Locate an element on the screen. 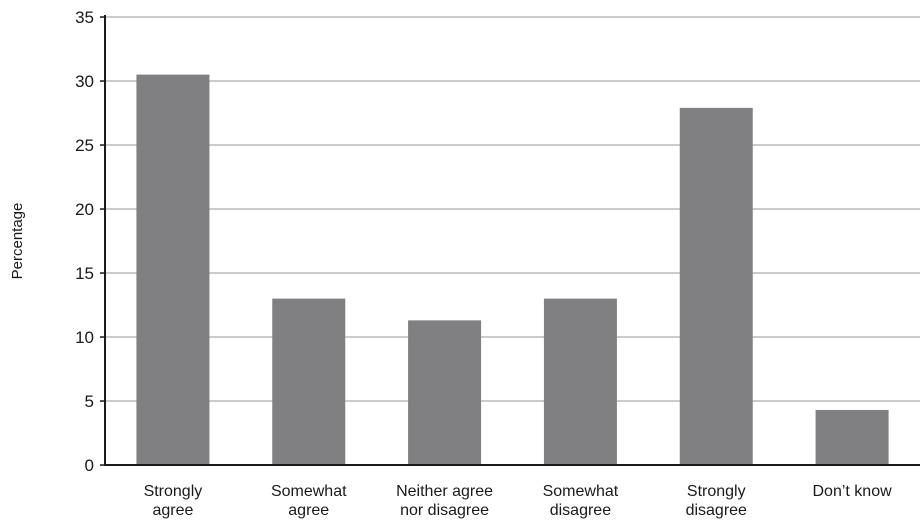  y-tick-label: 25 is located at coordinates (84, 145).